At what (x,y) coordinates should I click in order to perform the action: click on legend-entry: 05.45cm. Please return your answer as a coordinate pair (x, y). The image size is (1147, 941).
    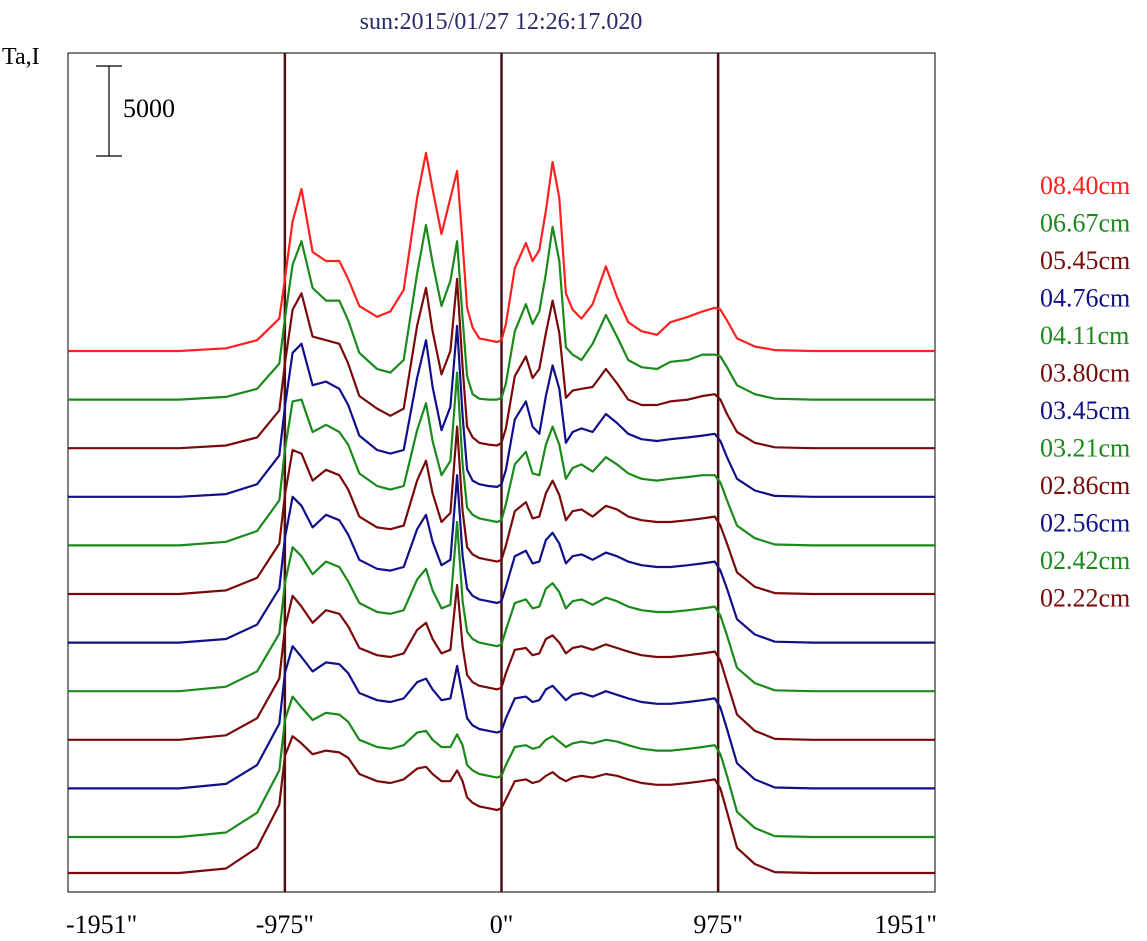
    Looking at the image, I should click on (1085, 260).